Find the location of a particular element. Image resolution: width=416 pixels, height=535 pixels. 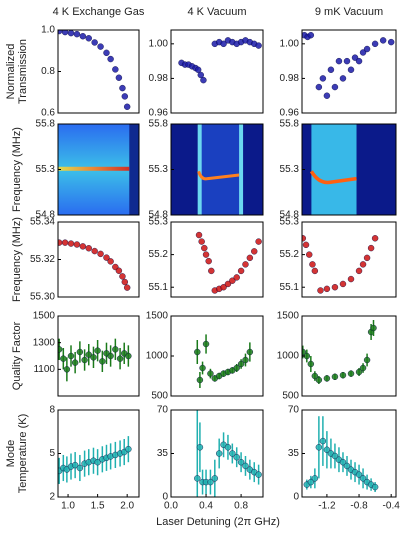

heatmap-strip is located at coordinates (134, 169).